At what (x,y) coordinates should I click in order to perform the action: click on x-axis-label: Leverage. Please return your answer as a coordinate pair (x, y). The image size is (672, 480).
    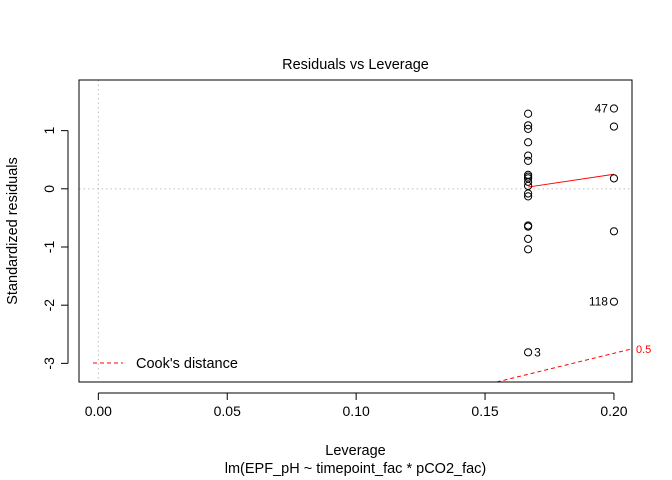
    Looking at the image, I should click on (355, 451).